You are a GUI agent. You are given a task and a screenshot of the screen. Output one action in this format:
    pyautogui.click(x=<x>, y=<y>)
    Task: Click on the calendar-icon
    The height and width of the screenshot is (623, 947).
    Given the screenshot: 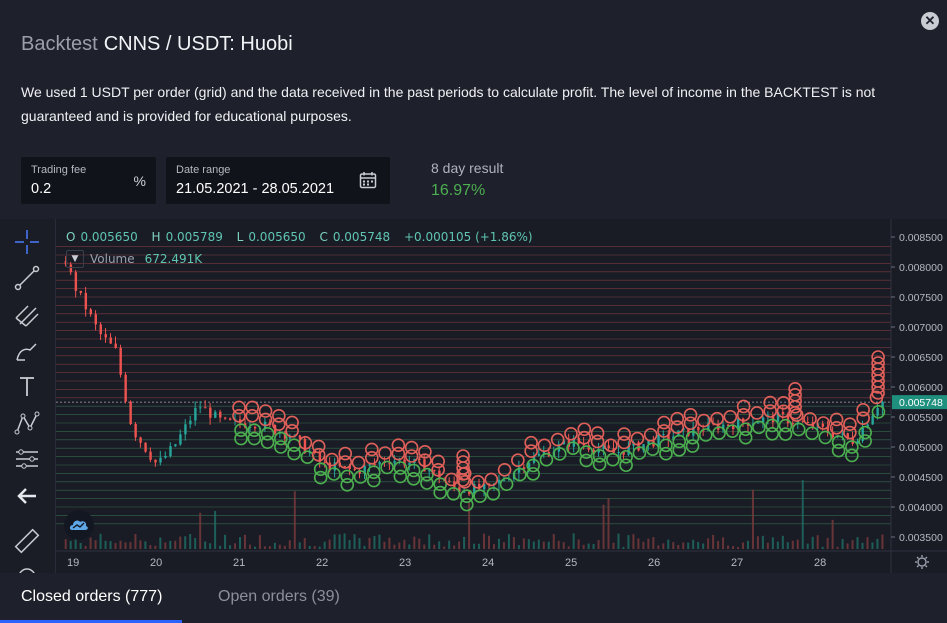 What is the action you would take?
    pyautogui.click(x=368, y=182)
    